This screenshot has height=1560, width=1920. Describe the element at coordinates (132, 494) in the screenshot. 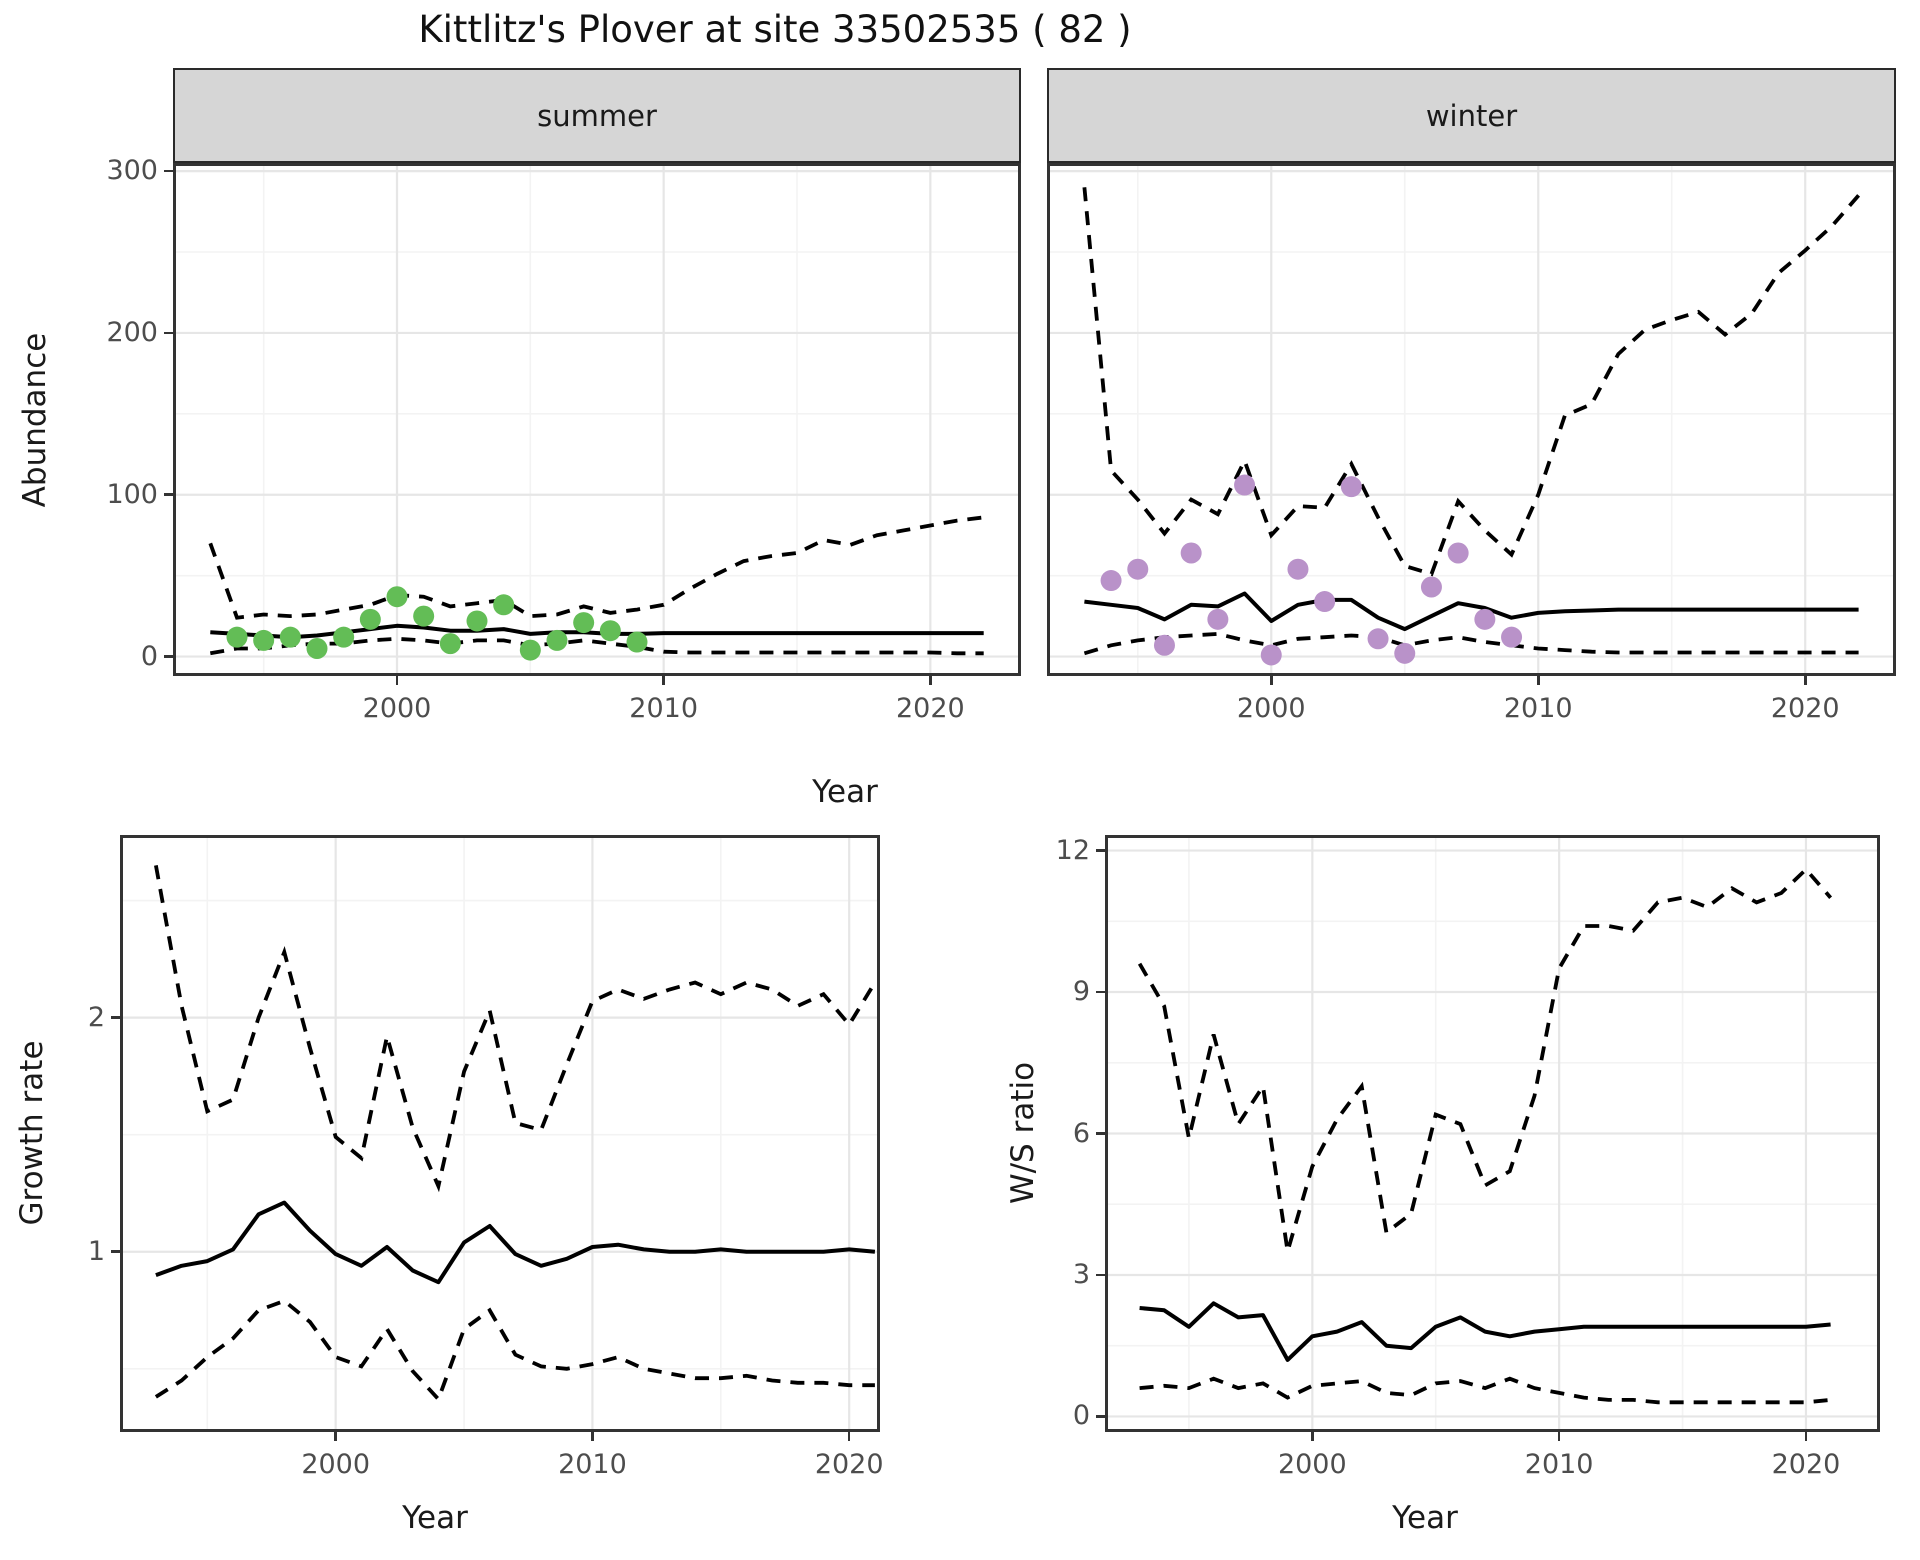

I see `y-tick-label: 100` at that location.